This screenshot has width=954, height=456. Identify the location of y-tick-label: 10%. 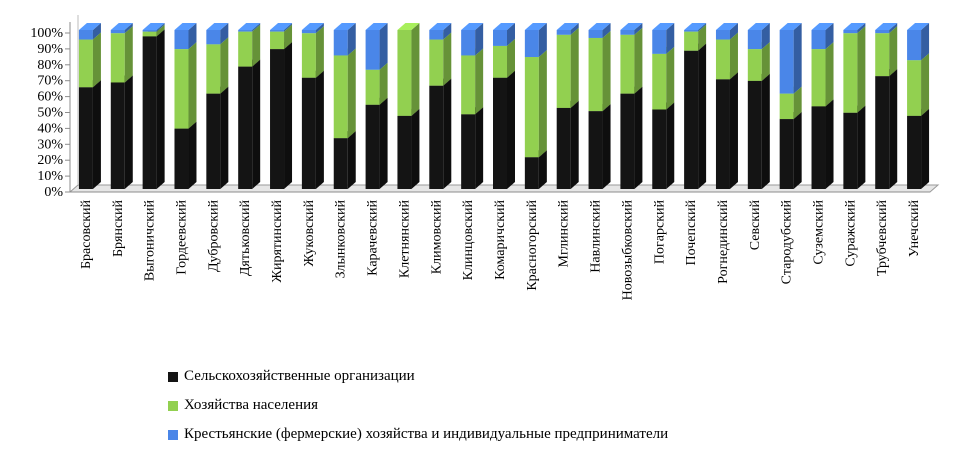
(50, 176).